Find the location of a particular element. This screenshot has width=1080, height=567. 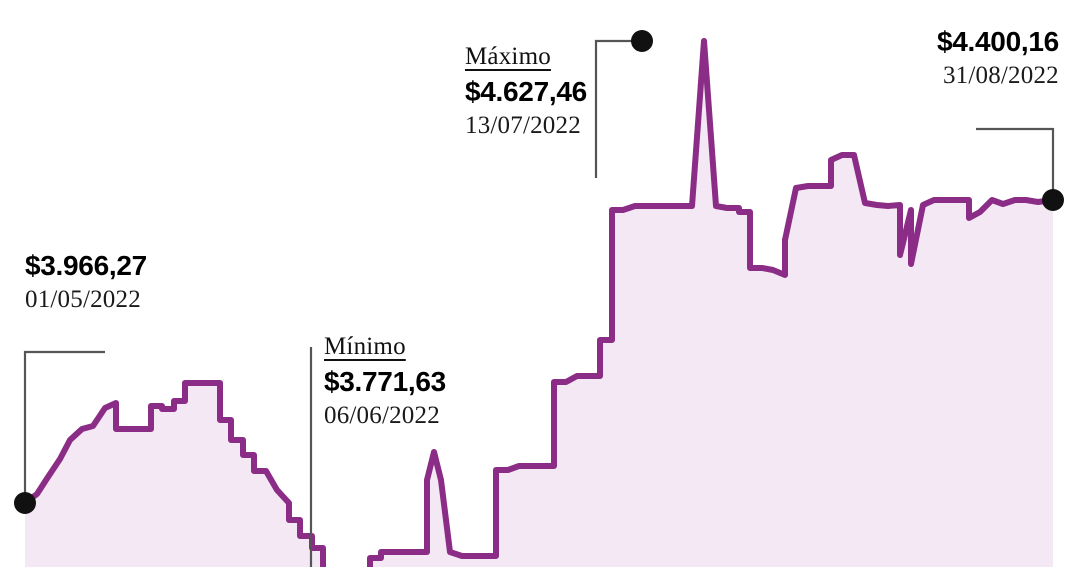

series-line-left is located at coordinates (174, 473).